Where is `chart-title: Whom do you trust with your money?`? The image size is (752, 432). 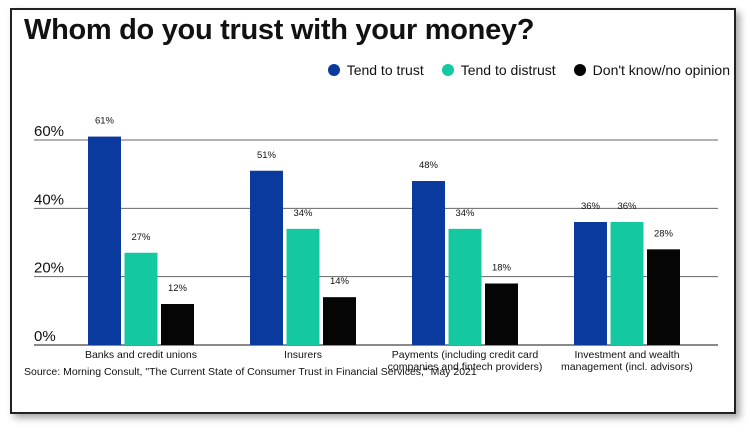
chart-title: Whom do you trust with your money? is located at coordinates (279, 30).